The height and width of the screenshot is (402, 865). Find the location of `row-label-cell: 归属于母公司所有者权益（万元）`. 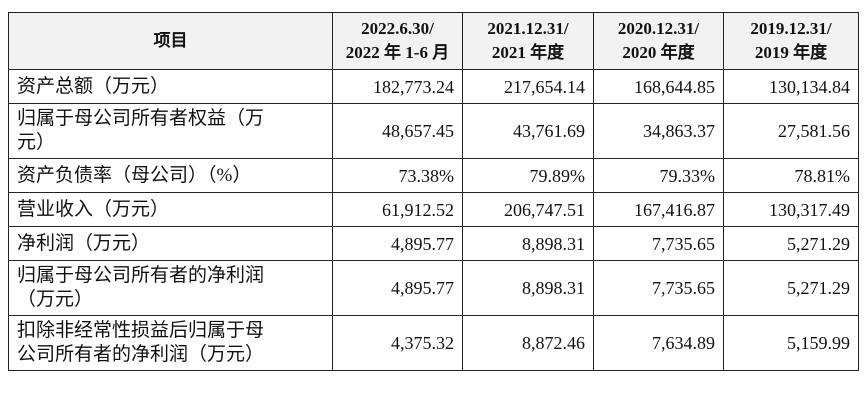

row-label-cell: 归属于母公司所有者权益（万元） is located at coordinates (170, 131).